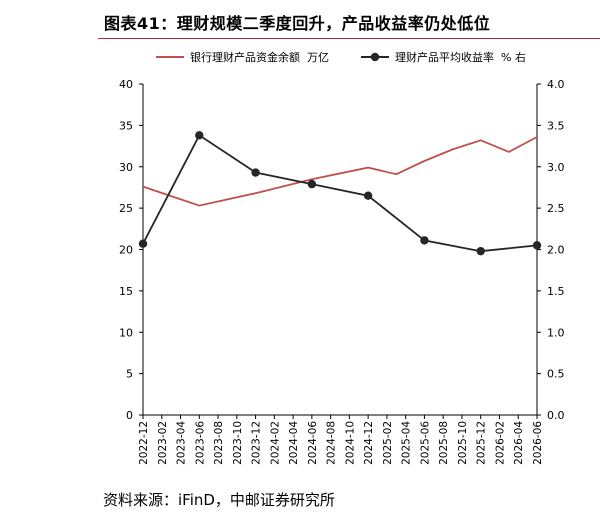  I want to click on left-tick-label: 0, so click(129, 415).